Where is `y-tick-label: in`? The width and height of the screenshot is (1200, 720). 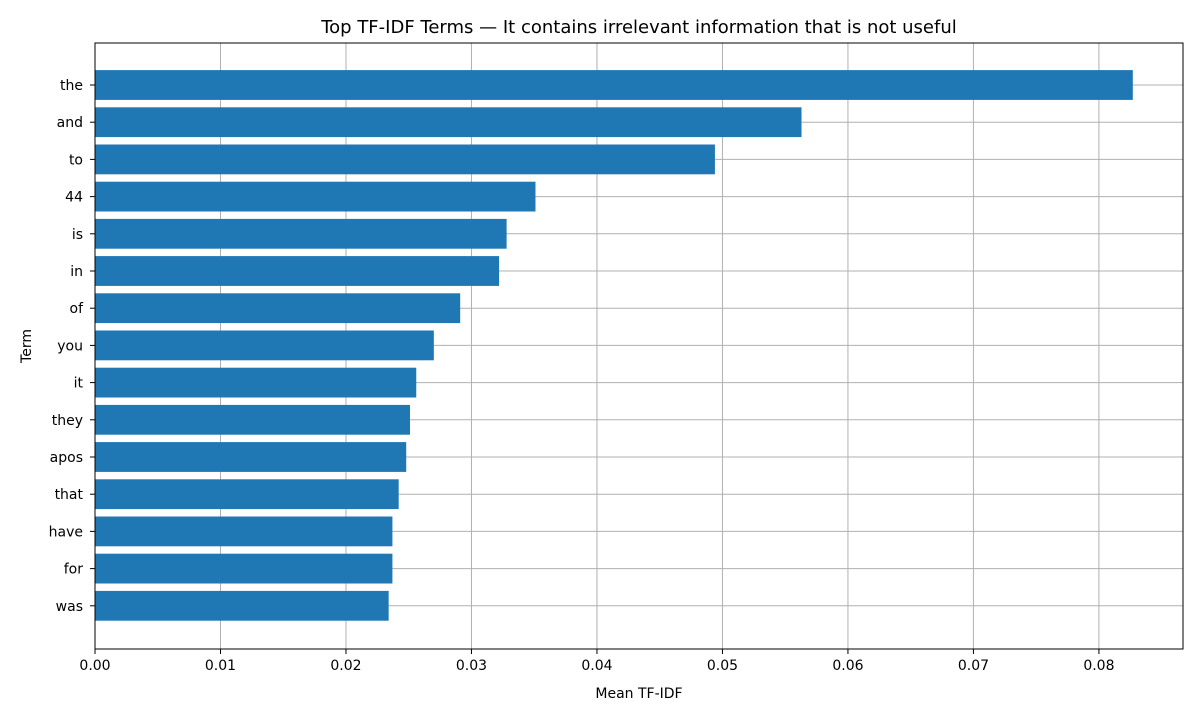
y-tick-label: in is located at coordinates (76, 272).